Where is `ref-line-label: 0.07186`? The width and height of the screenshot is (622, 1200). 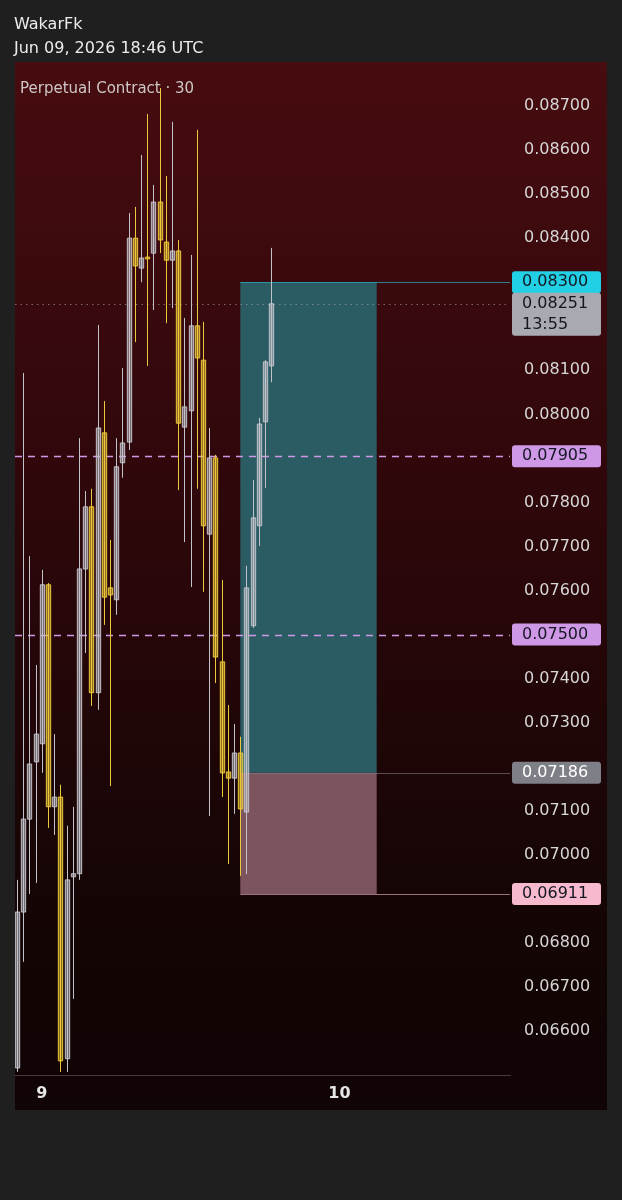
ref-line-label: 0.07186 is located at coordinates (555, 772).